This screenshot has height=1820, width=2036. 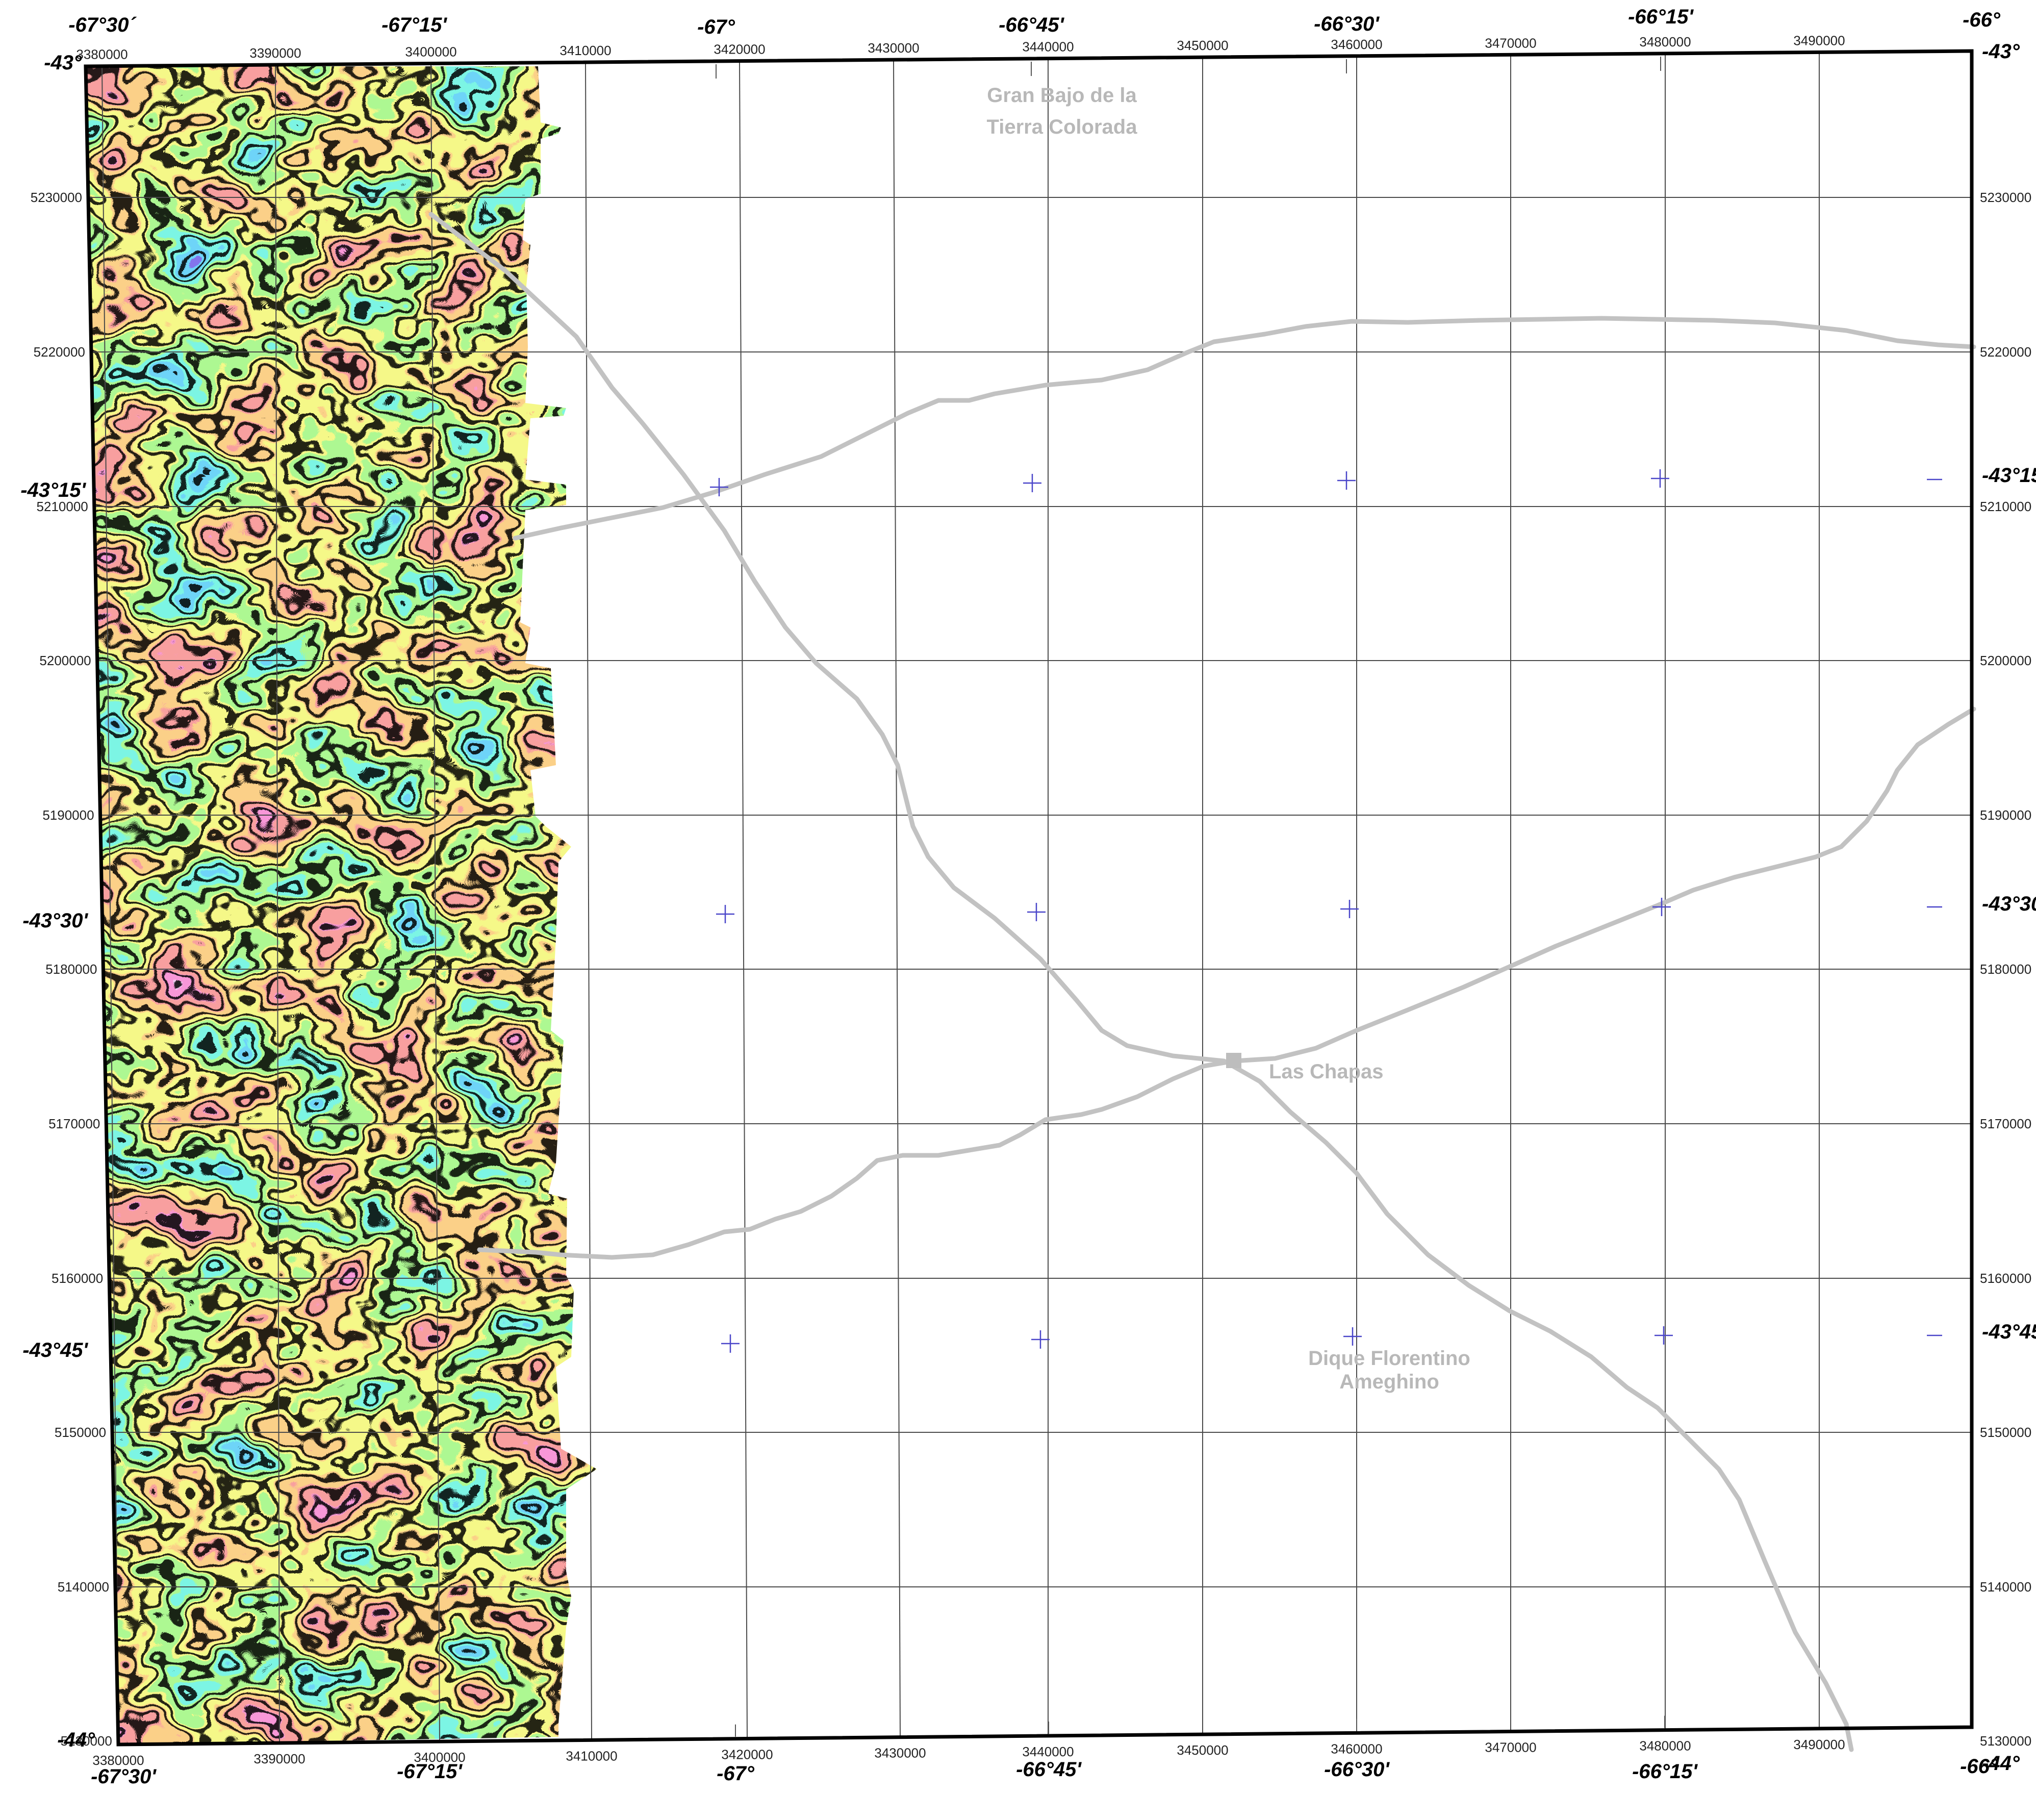 I want to click on latitude-labels-right: -43° -43°15' -43°30' -43°45' -44°, so click(x=2009, y=907).